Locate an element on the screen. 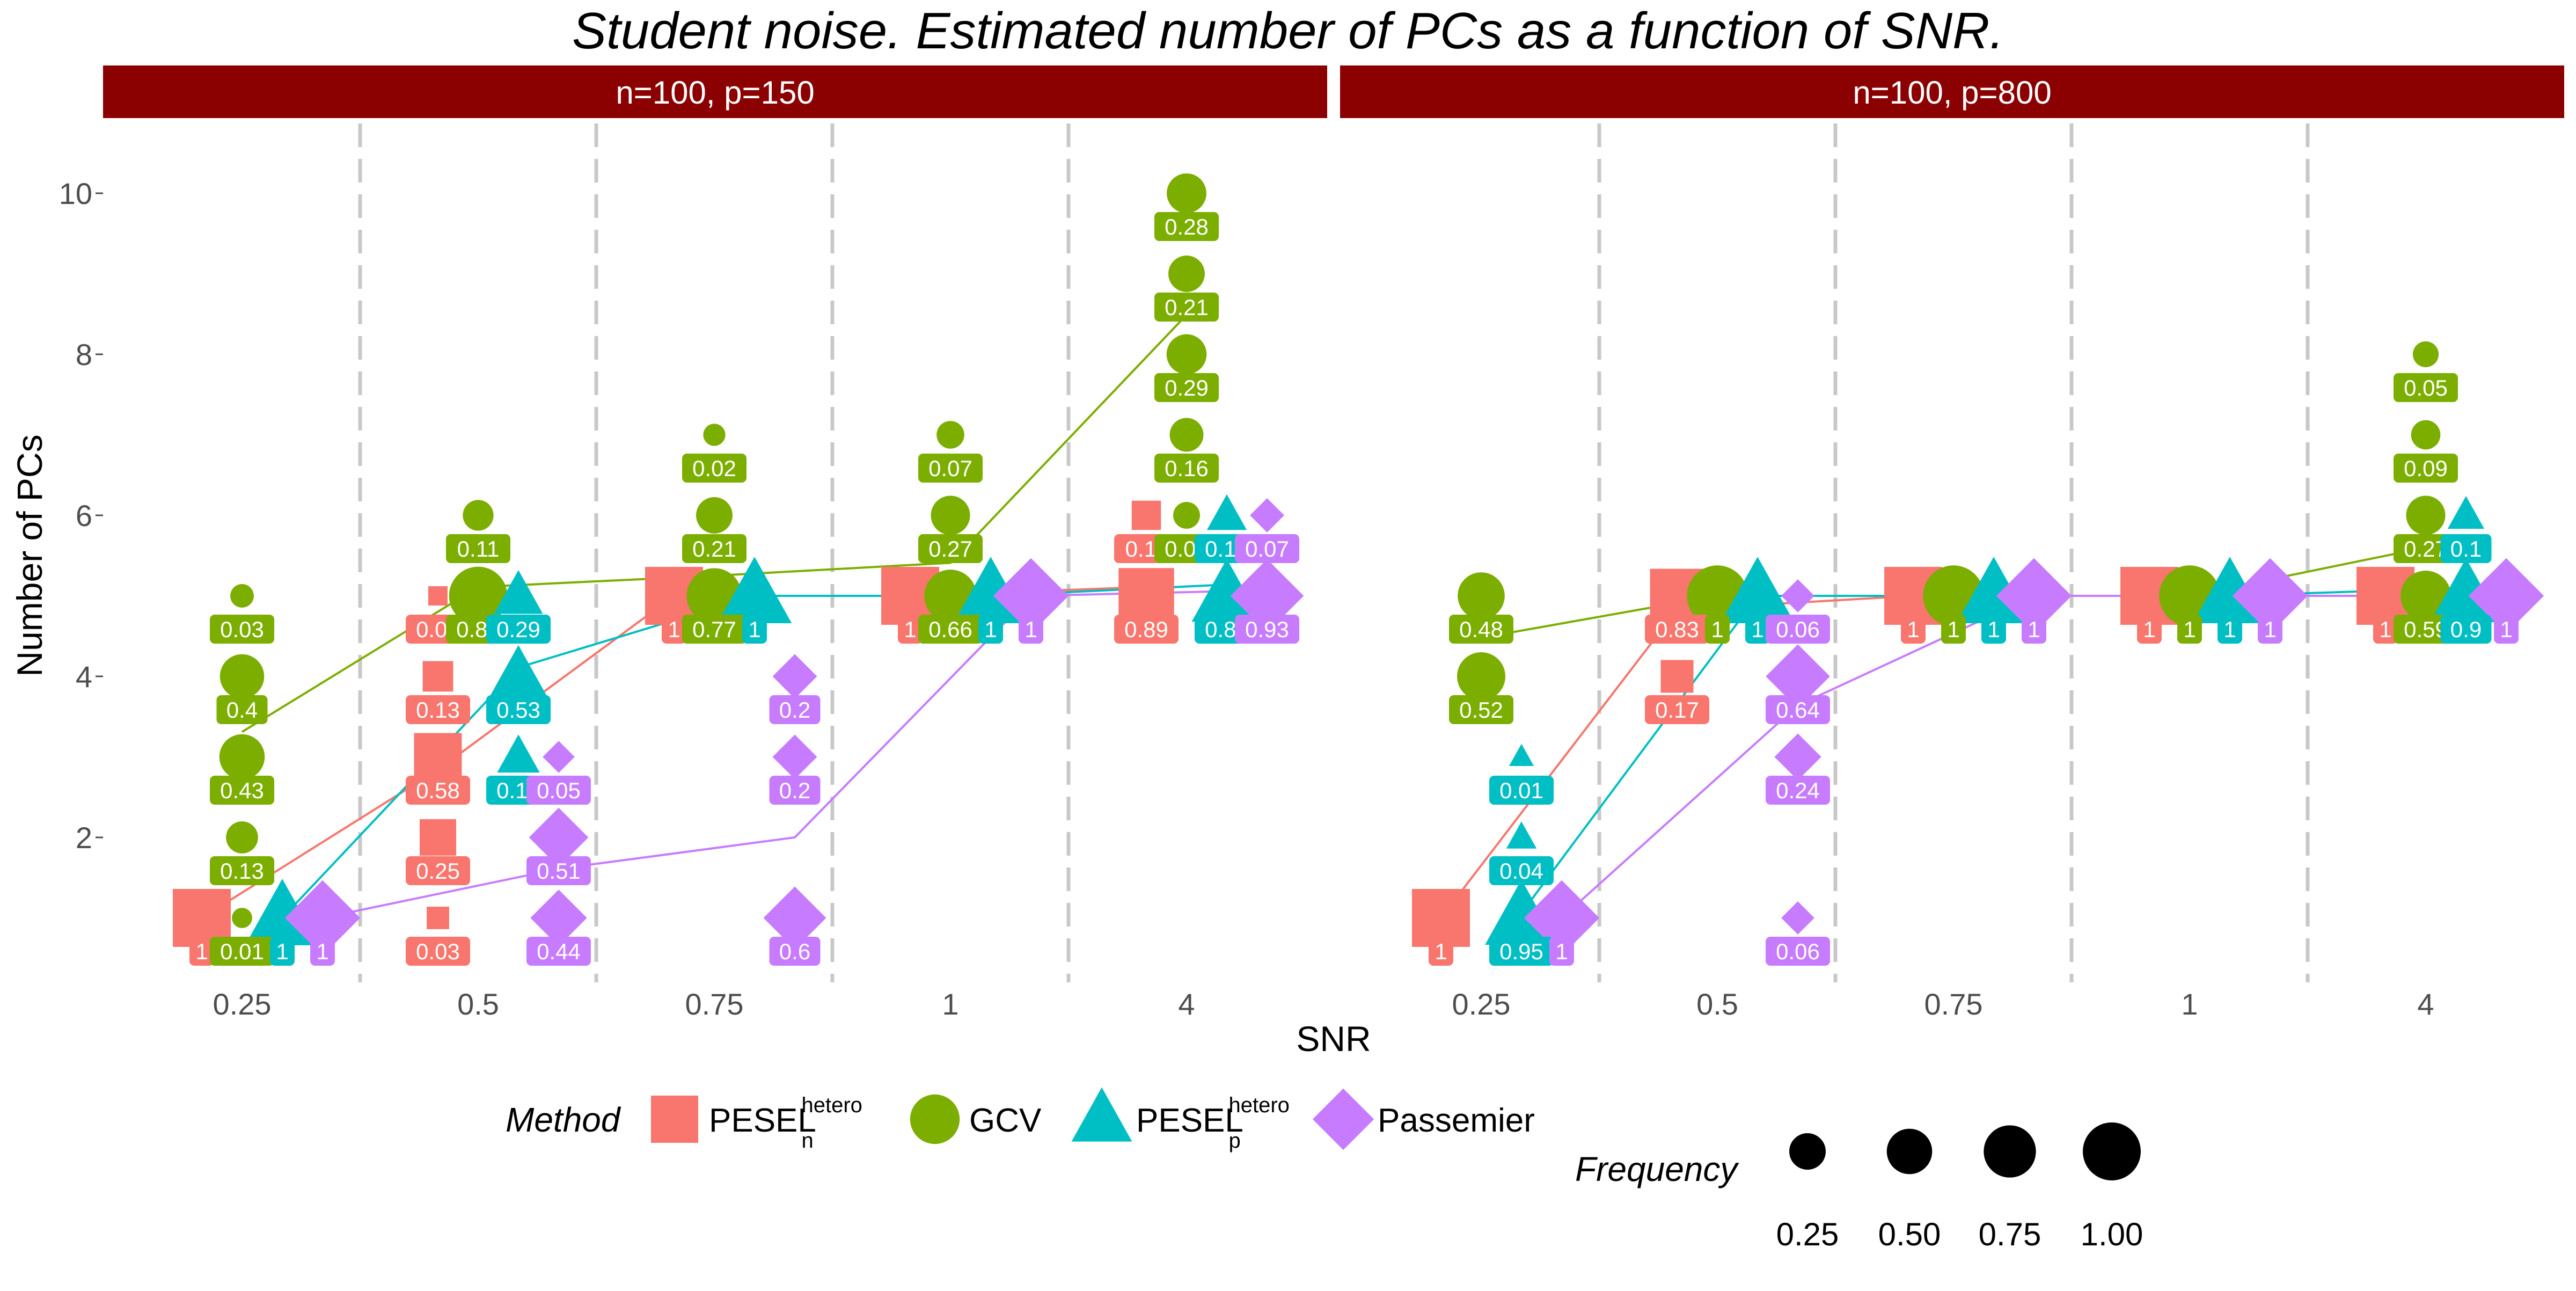 The image size is (2576, 1291). data-label: 0.1 is located at coordinates (2466, 548).